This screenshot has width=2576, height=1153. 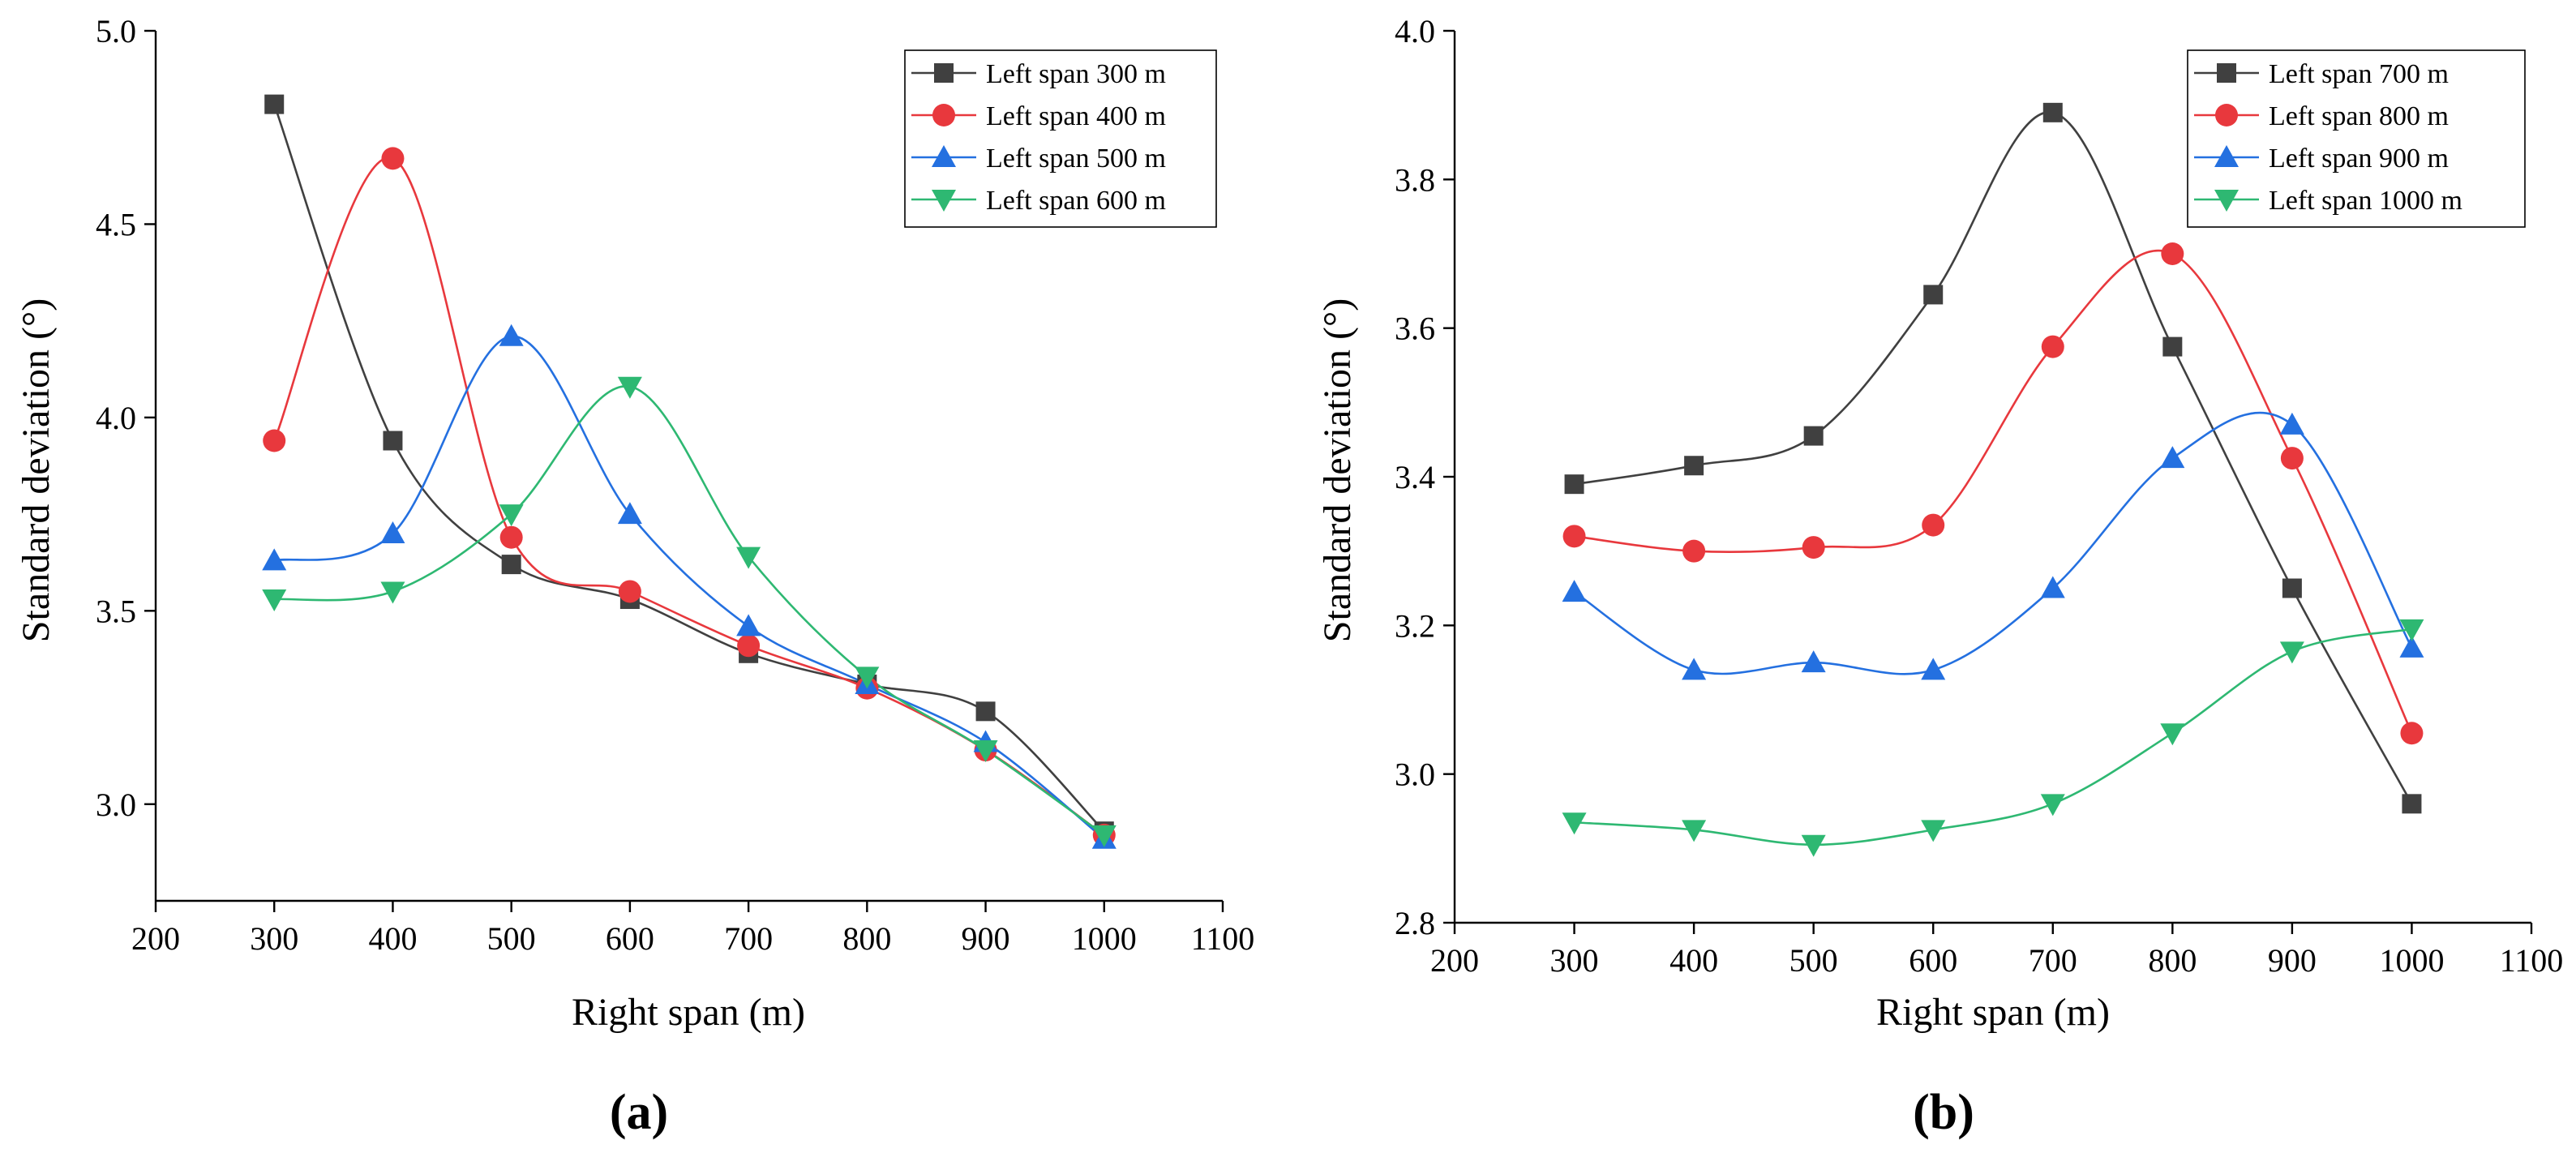 I want to click on x-tick-label-a: 300, so click(x=274, y=938).